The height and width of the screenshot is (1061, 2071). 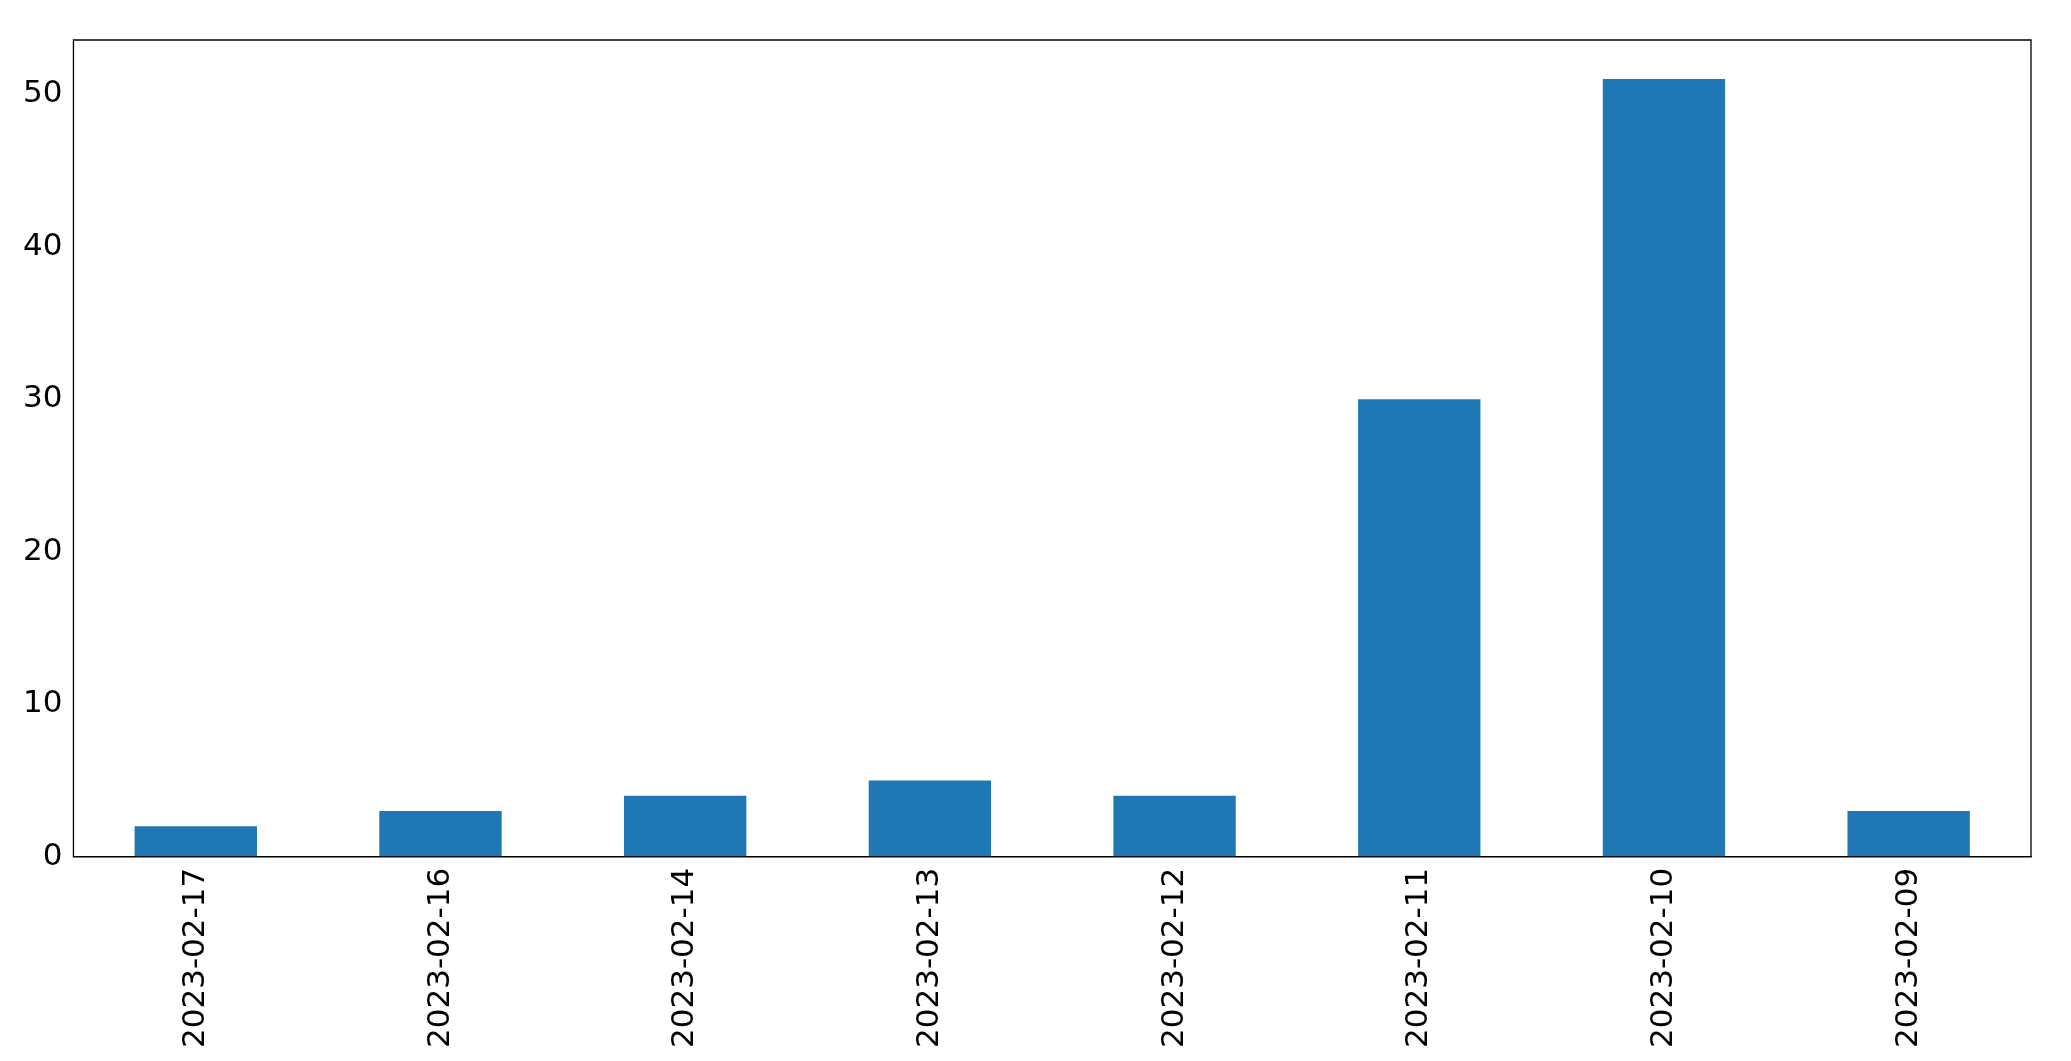 I want to click on x-tick-label: 2023-02-09, so click(x=1905, y=958).